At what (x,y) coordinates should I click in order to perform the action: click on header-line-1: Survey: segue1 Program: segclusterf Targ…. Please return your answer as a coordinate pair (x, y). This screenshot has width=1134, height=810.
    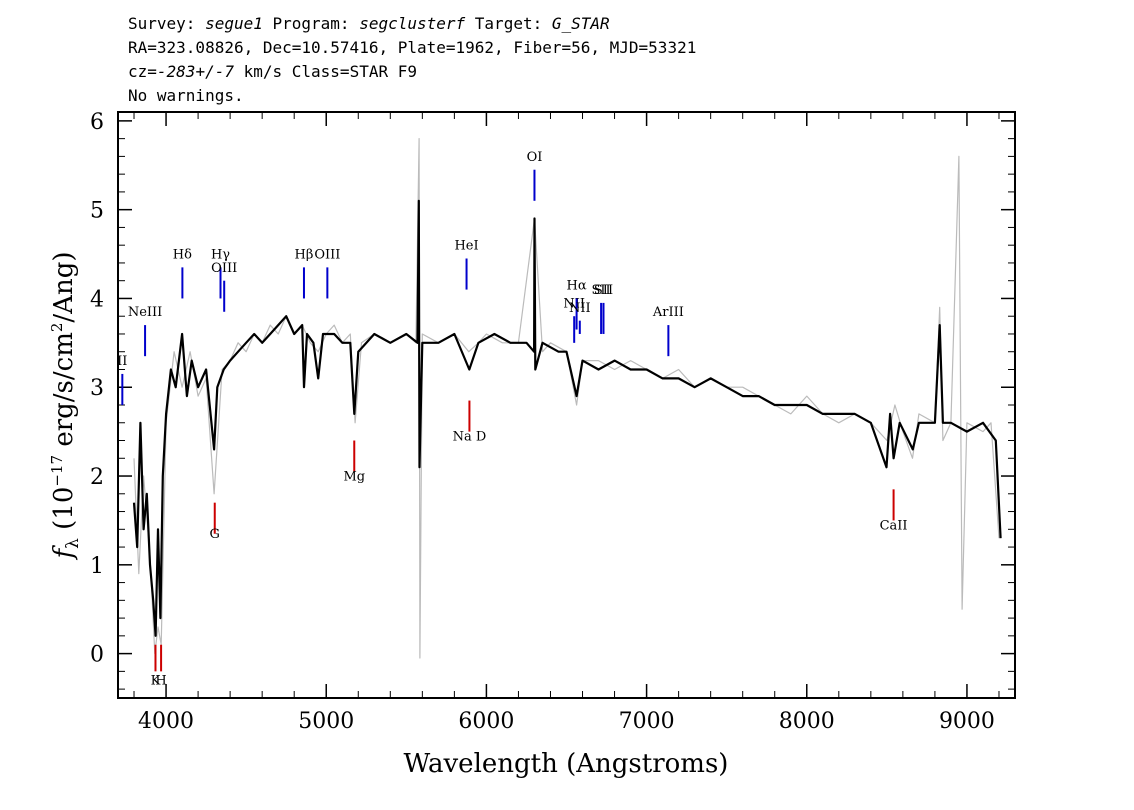
    Looking at the image, I should click on (369, 24).